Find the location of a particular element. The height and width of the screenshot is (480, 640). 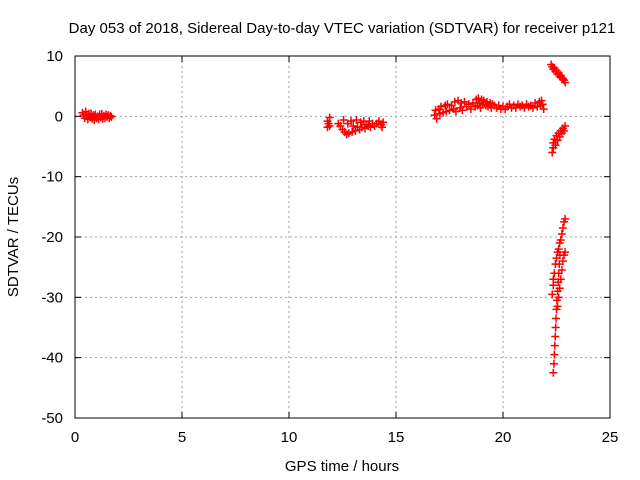

y-tick-label: -20 is located at coordinates (52, 237).